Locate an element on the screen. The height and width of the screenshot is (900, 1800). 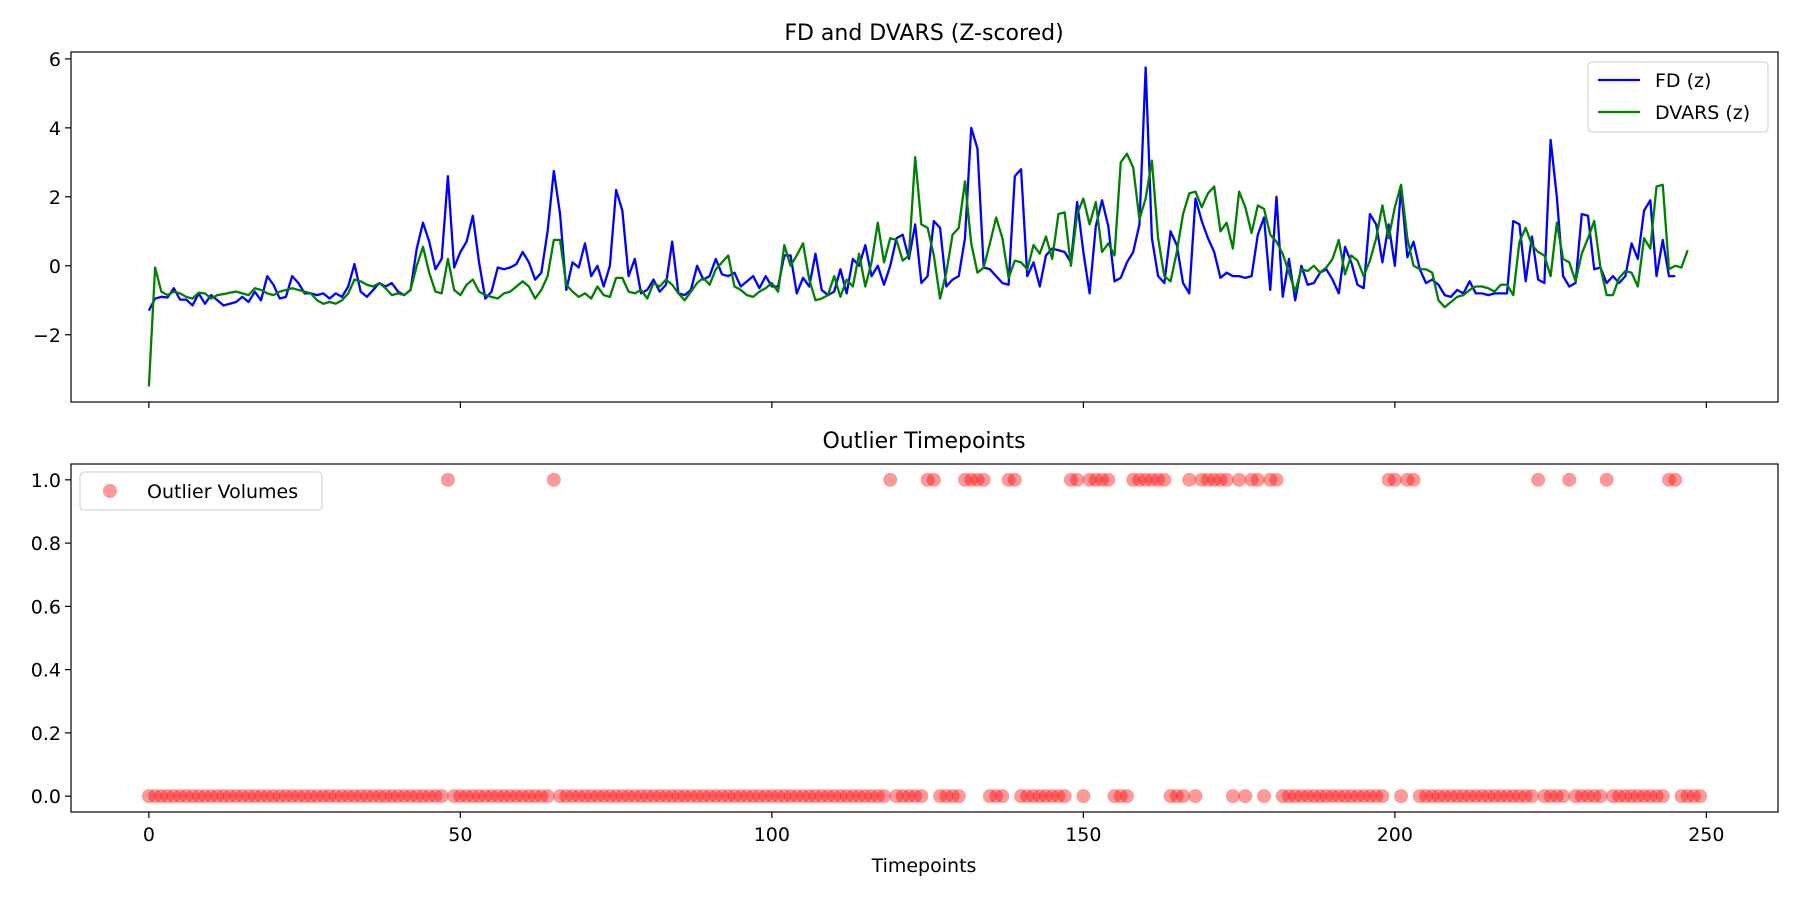
bottom-y-tick-label: 0.2 is located at coordinates (46, 734).